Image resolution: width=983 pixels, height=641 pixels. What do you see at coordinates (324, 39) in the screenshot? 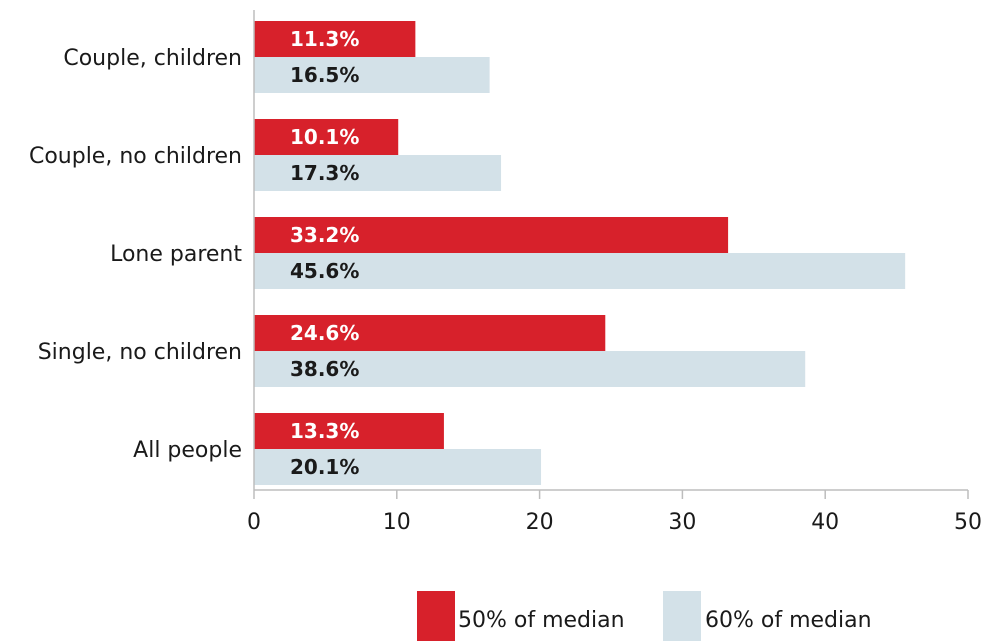
I see `bar-value-label: 11.3%` at bounding box center [324, 39].